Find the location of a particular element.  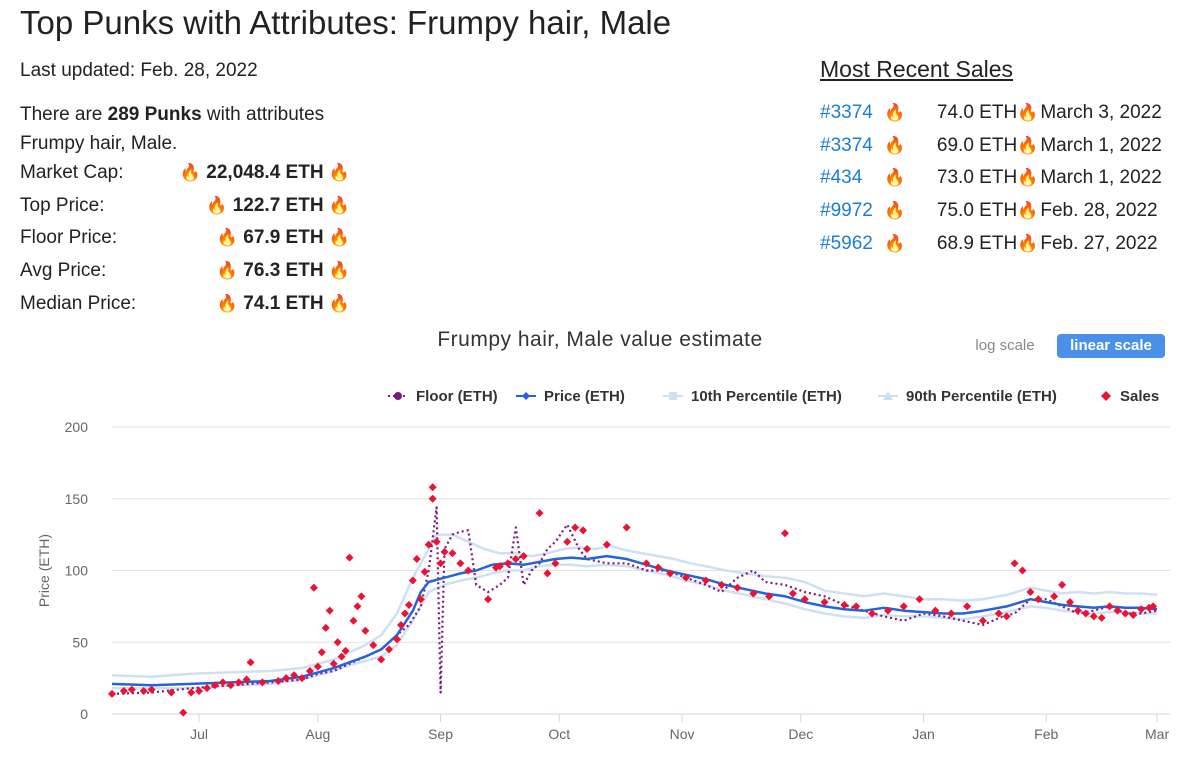

linear-scale-button: linear scale is located at coordinates (1111, 346).